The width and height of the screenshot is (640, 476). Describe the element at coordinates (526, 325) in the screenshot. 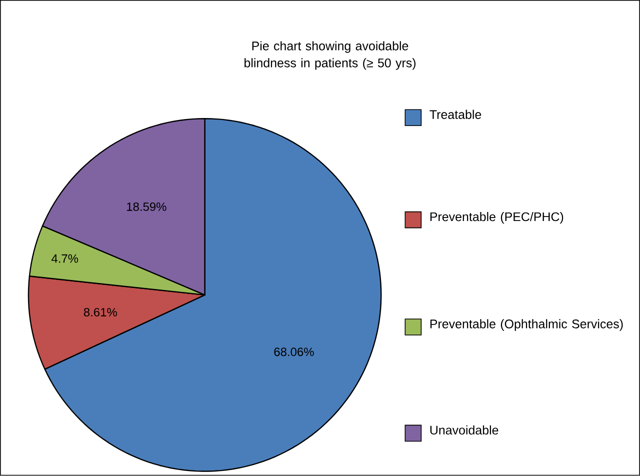

I see `legend-label: Preventable (Ophthalmic Services)` at that location.